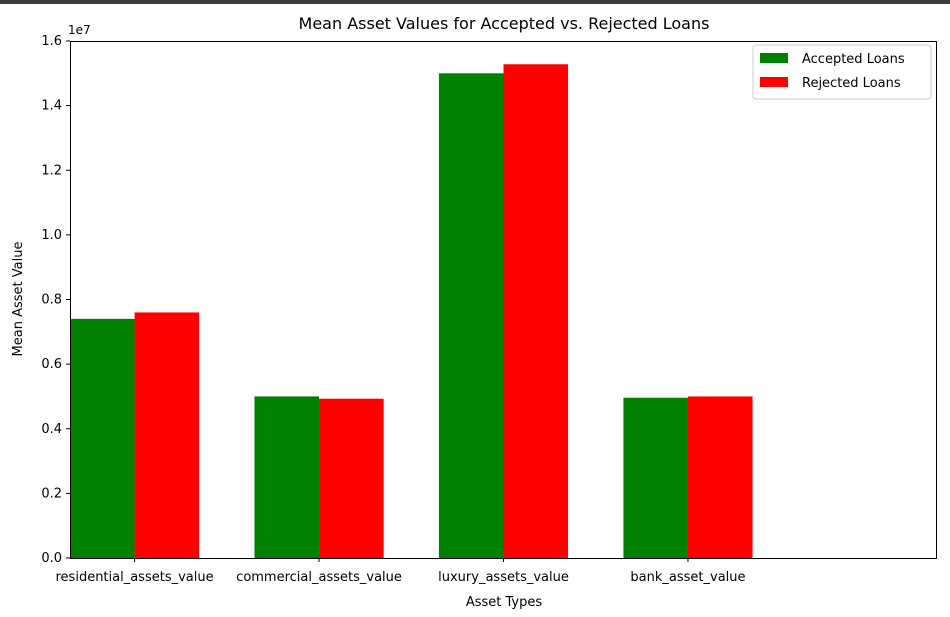 The width and height of the screenshot is (950, 617). I want to click on y-tick-label: 0.4, so click(51, 429).